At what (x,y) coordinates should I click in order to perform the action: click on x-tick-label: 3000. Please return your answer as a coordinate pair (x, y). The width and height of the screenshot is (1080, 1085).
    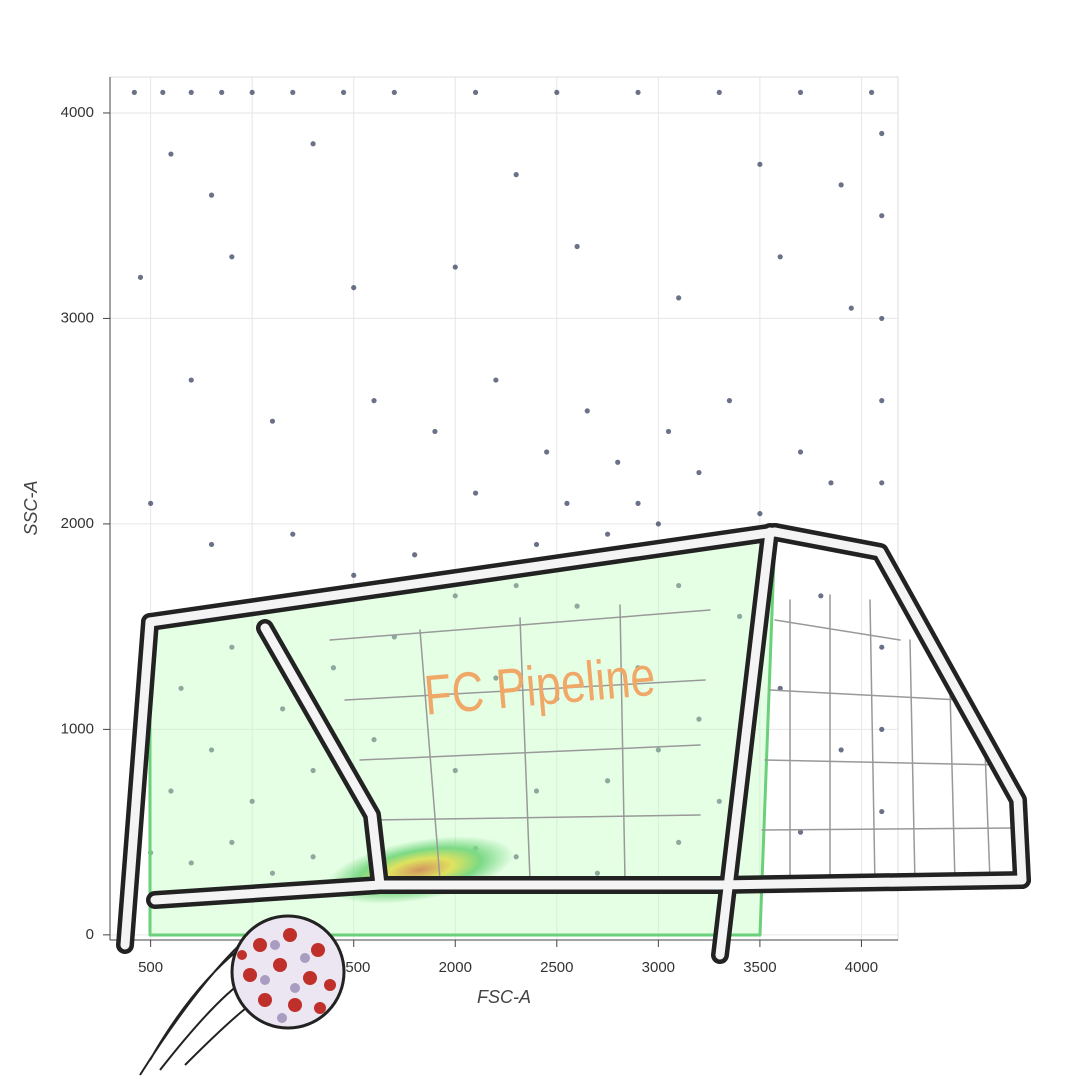
    Looking at the image, I should click on (658, 967).